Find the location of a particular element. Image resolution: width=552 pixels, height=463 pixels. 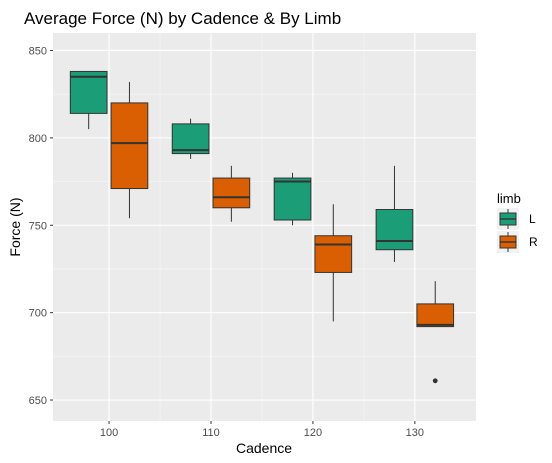

x-tick-label: 110 is located at coordinates (211, 433).